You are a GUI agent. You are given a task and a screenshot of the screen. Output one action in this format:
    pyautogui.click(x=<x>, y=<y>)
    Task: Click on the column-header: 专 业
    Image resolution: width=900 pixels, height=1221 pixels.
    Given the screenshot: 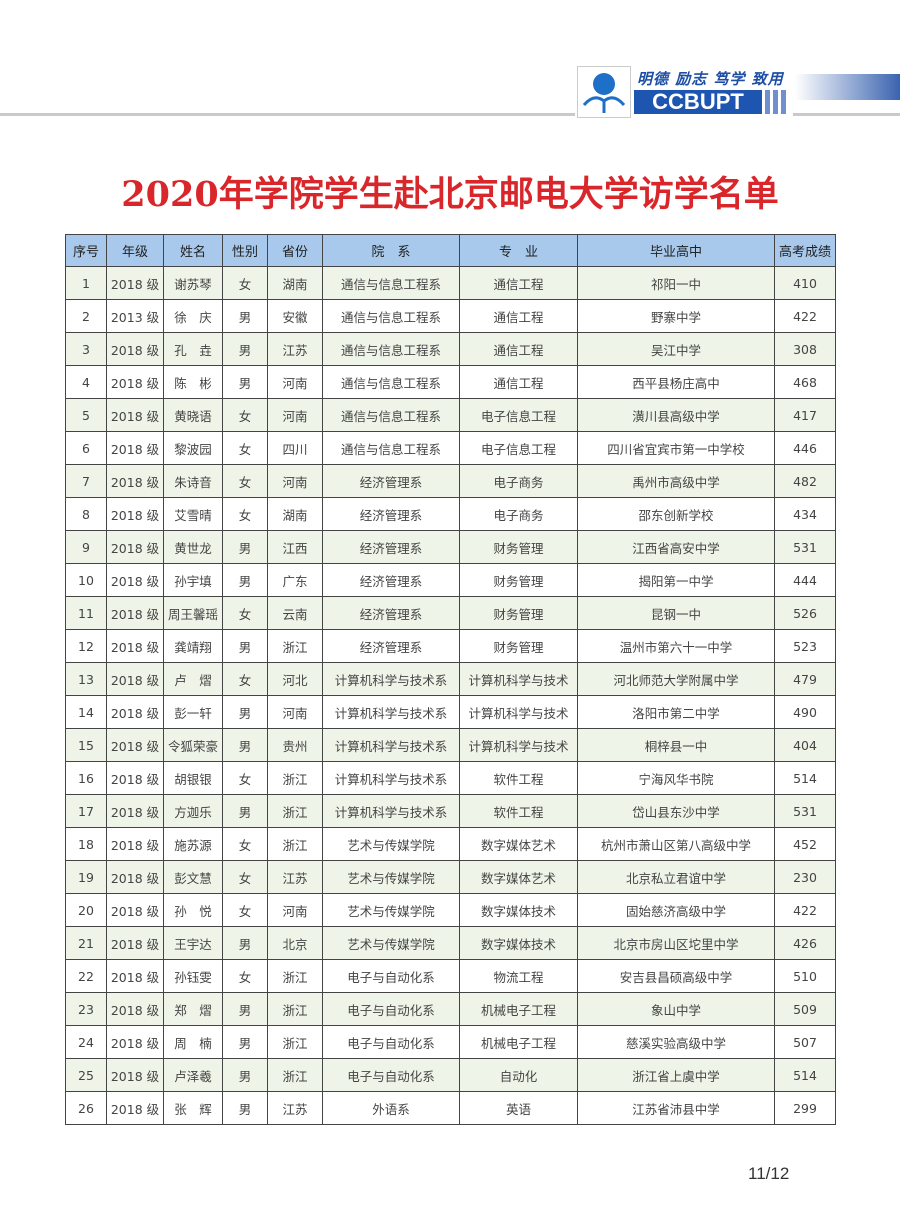 What is the action you would take?
    pyautogui.click(x=518, y=250)
    